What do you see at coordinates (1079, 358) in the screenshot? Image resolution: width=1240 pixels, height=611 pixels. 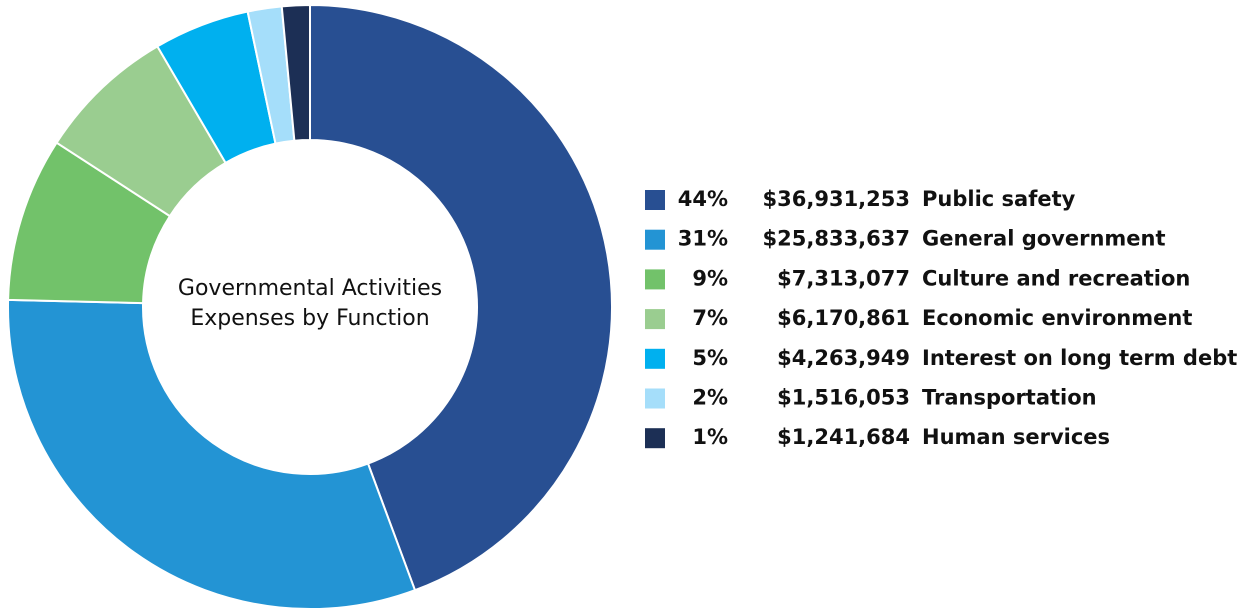 I see `legend-label: Interest on long term debt` at bounding box center [1079, 358].